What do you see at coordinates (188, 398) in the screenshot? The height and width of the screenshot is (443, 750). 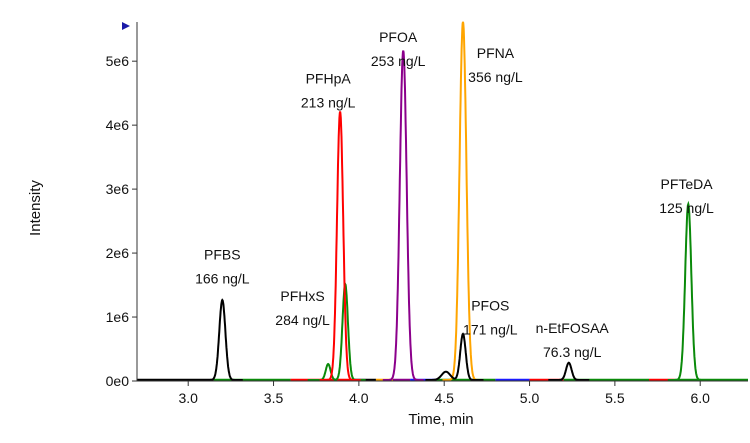 I see `x-tick-label: 3.0` at bounding box center [188, 398].